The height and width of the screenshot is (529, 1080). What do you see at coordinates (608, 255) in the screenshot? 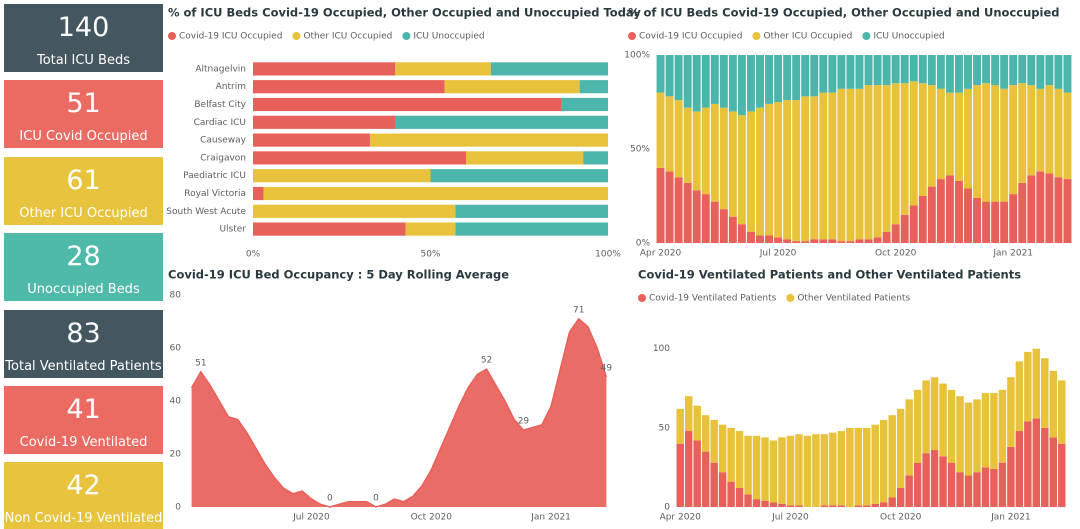
I see `x-tick-label: 100%` at bounding box center [608, 255].